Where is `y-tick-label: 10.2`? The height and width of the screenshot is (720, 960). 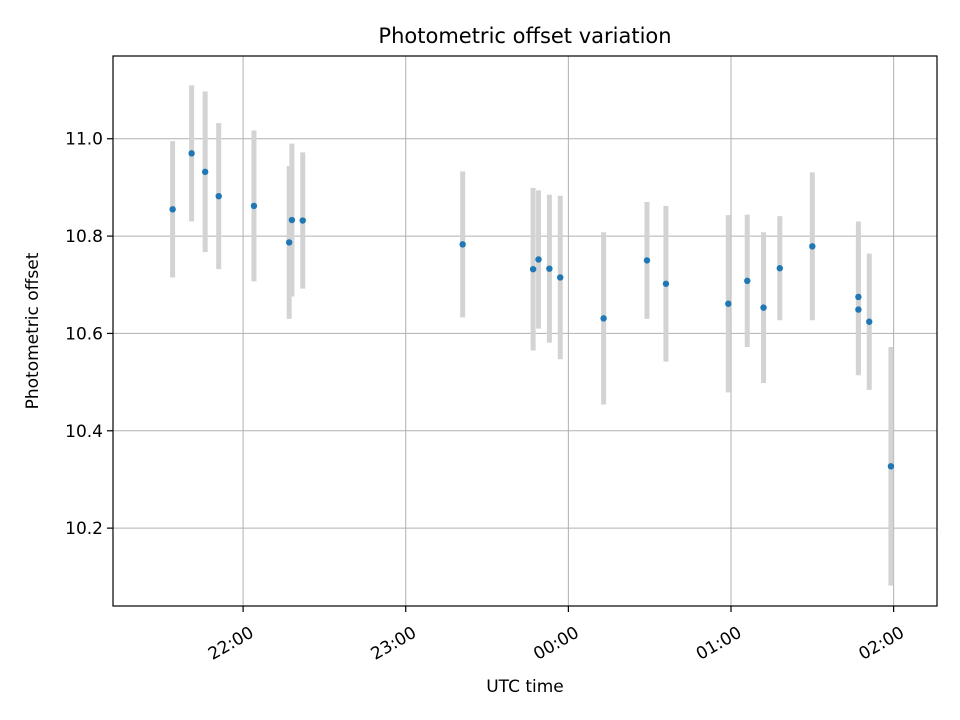 y-tick-label: 10.2 is located at coordinates (84, 529).